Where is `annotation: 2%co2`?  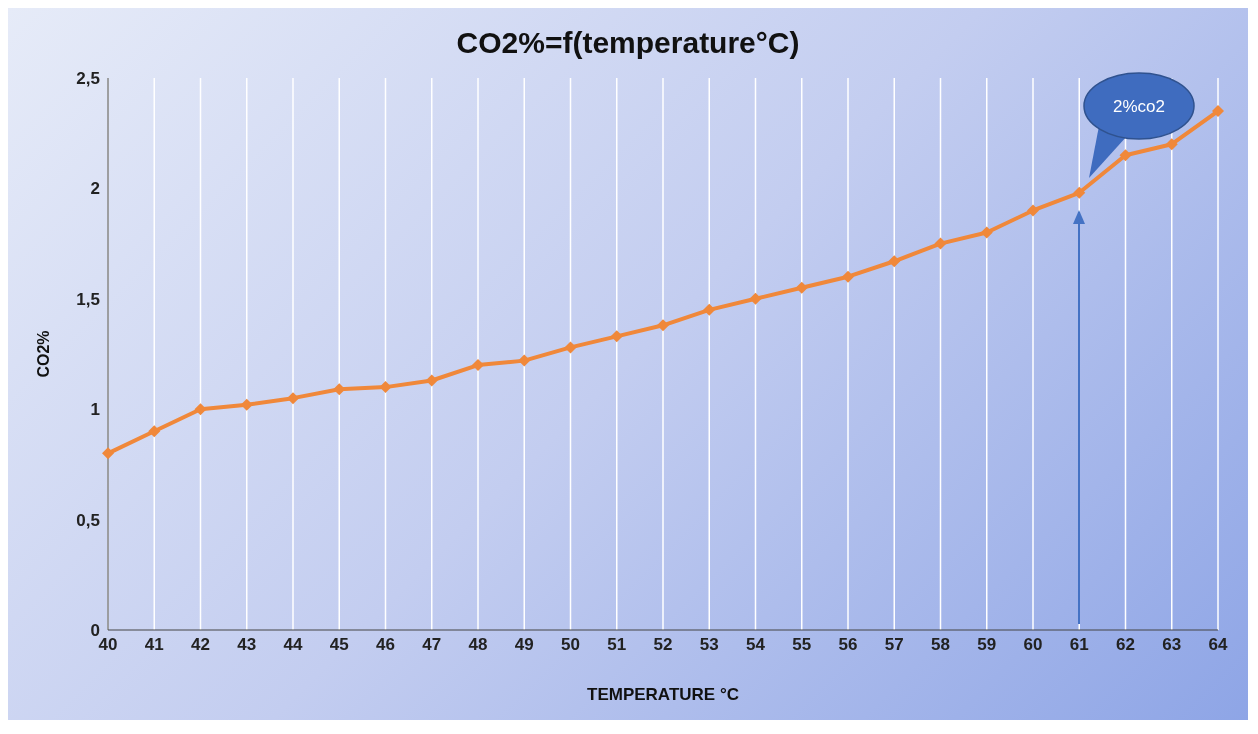 annotation: 2%co2 is located at coordinates (1139, 106).